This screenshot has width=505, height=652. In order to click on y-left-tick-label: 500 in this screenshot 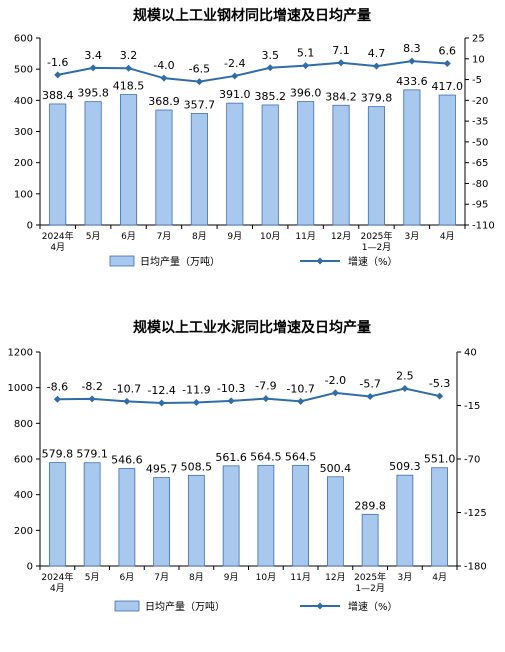, I will do `click(23, 70)`.